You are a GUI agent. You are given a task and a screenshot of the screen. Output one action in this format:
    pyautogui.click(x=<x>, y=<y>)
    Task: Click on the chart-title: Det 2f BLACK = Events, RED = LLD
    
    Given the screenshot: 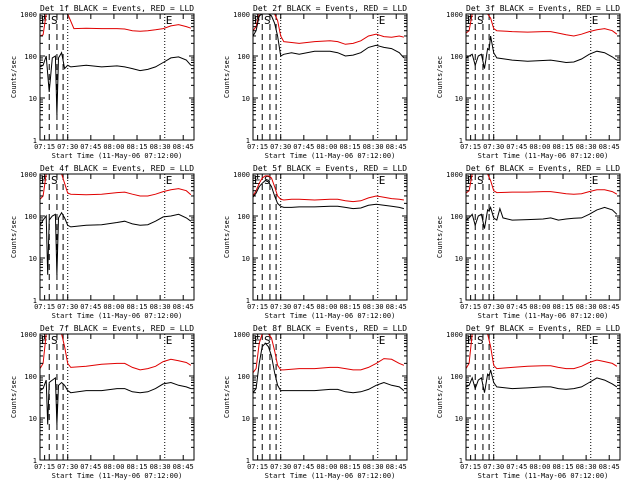 What is the action you would take?
    pyautogui.click(x=330, y=8)
    